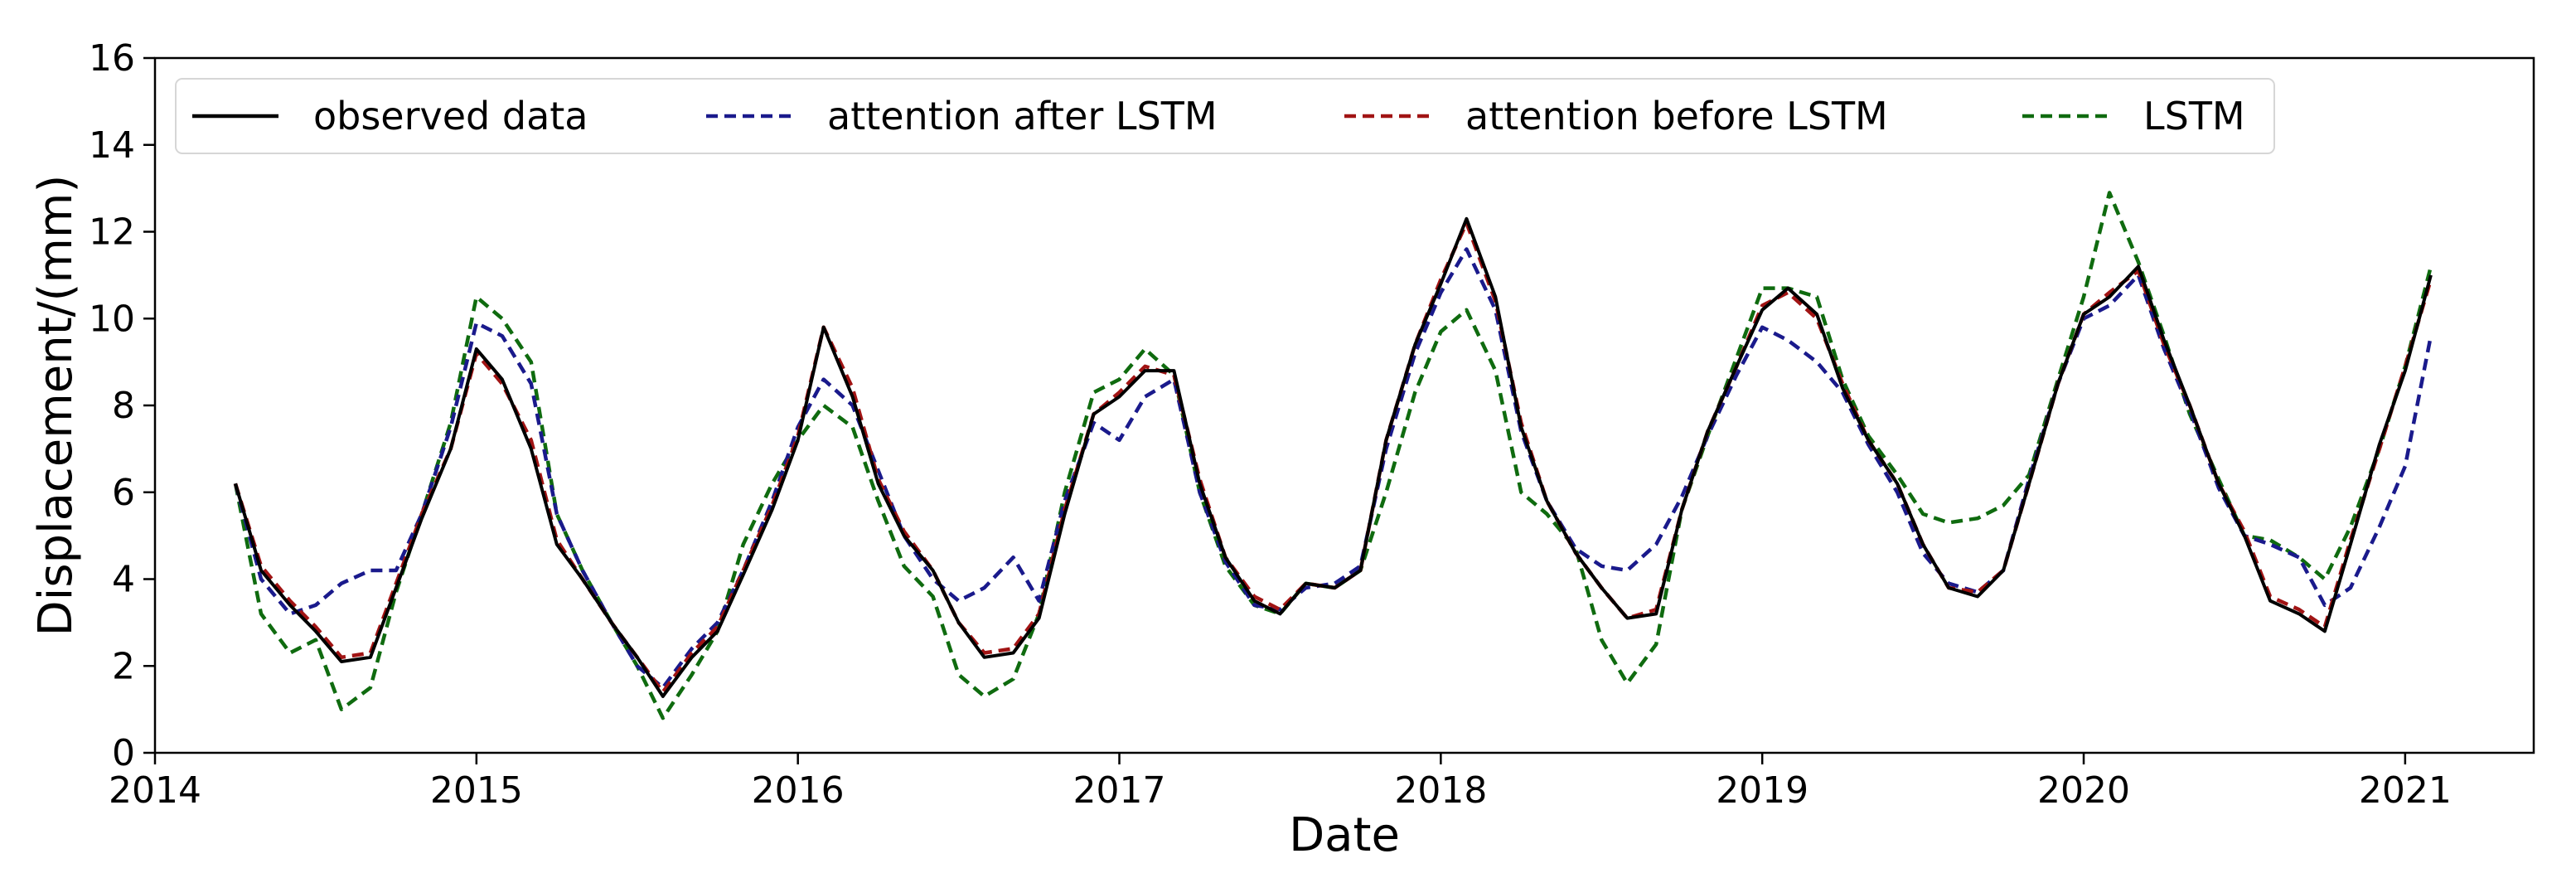  Describe the element at coordinates (1762, 790) in the screenshot. I see `x-tick-label: 2019` at that location.